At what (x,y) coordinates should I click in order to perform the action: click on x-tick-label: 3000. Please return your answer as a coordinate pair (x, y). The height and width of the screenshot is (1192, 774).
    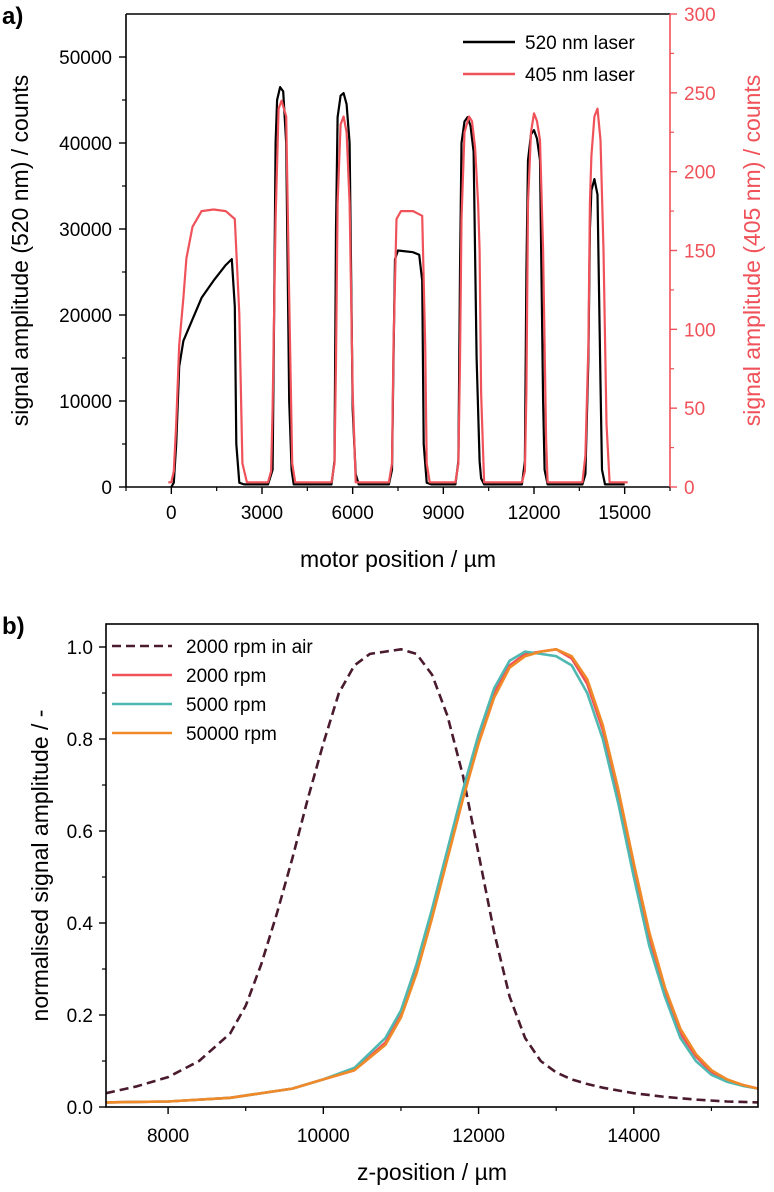
    Looking at the image, I should click on (262, 513).